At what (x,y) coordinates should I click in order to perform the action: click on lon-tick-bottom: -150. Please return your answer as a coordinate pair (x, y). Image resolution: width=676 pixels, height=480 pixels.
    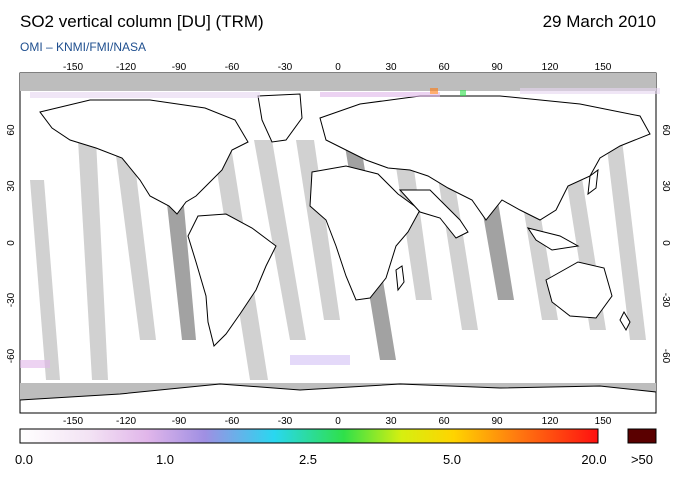
    Looking at the image, I should click on (73, 421).